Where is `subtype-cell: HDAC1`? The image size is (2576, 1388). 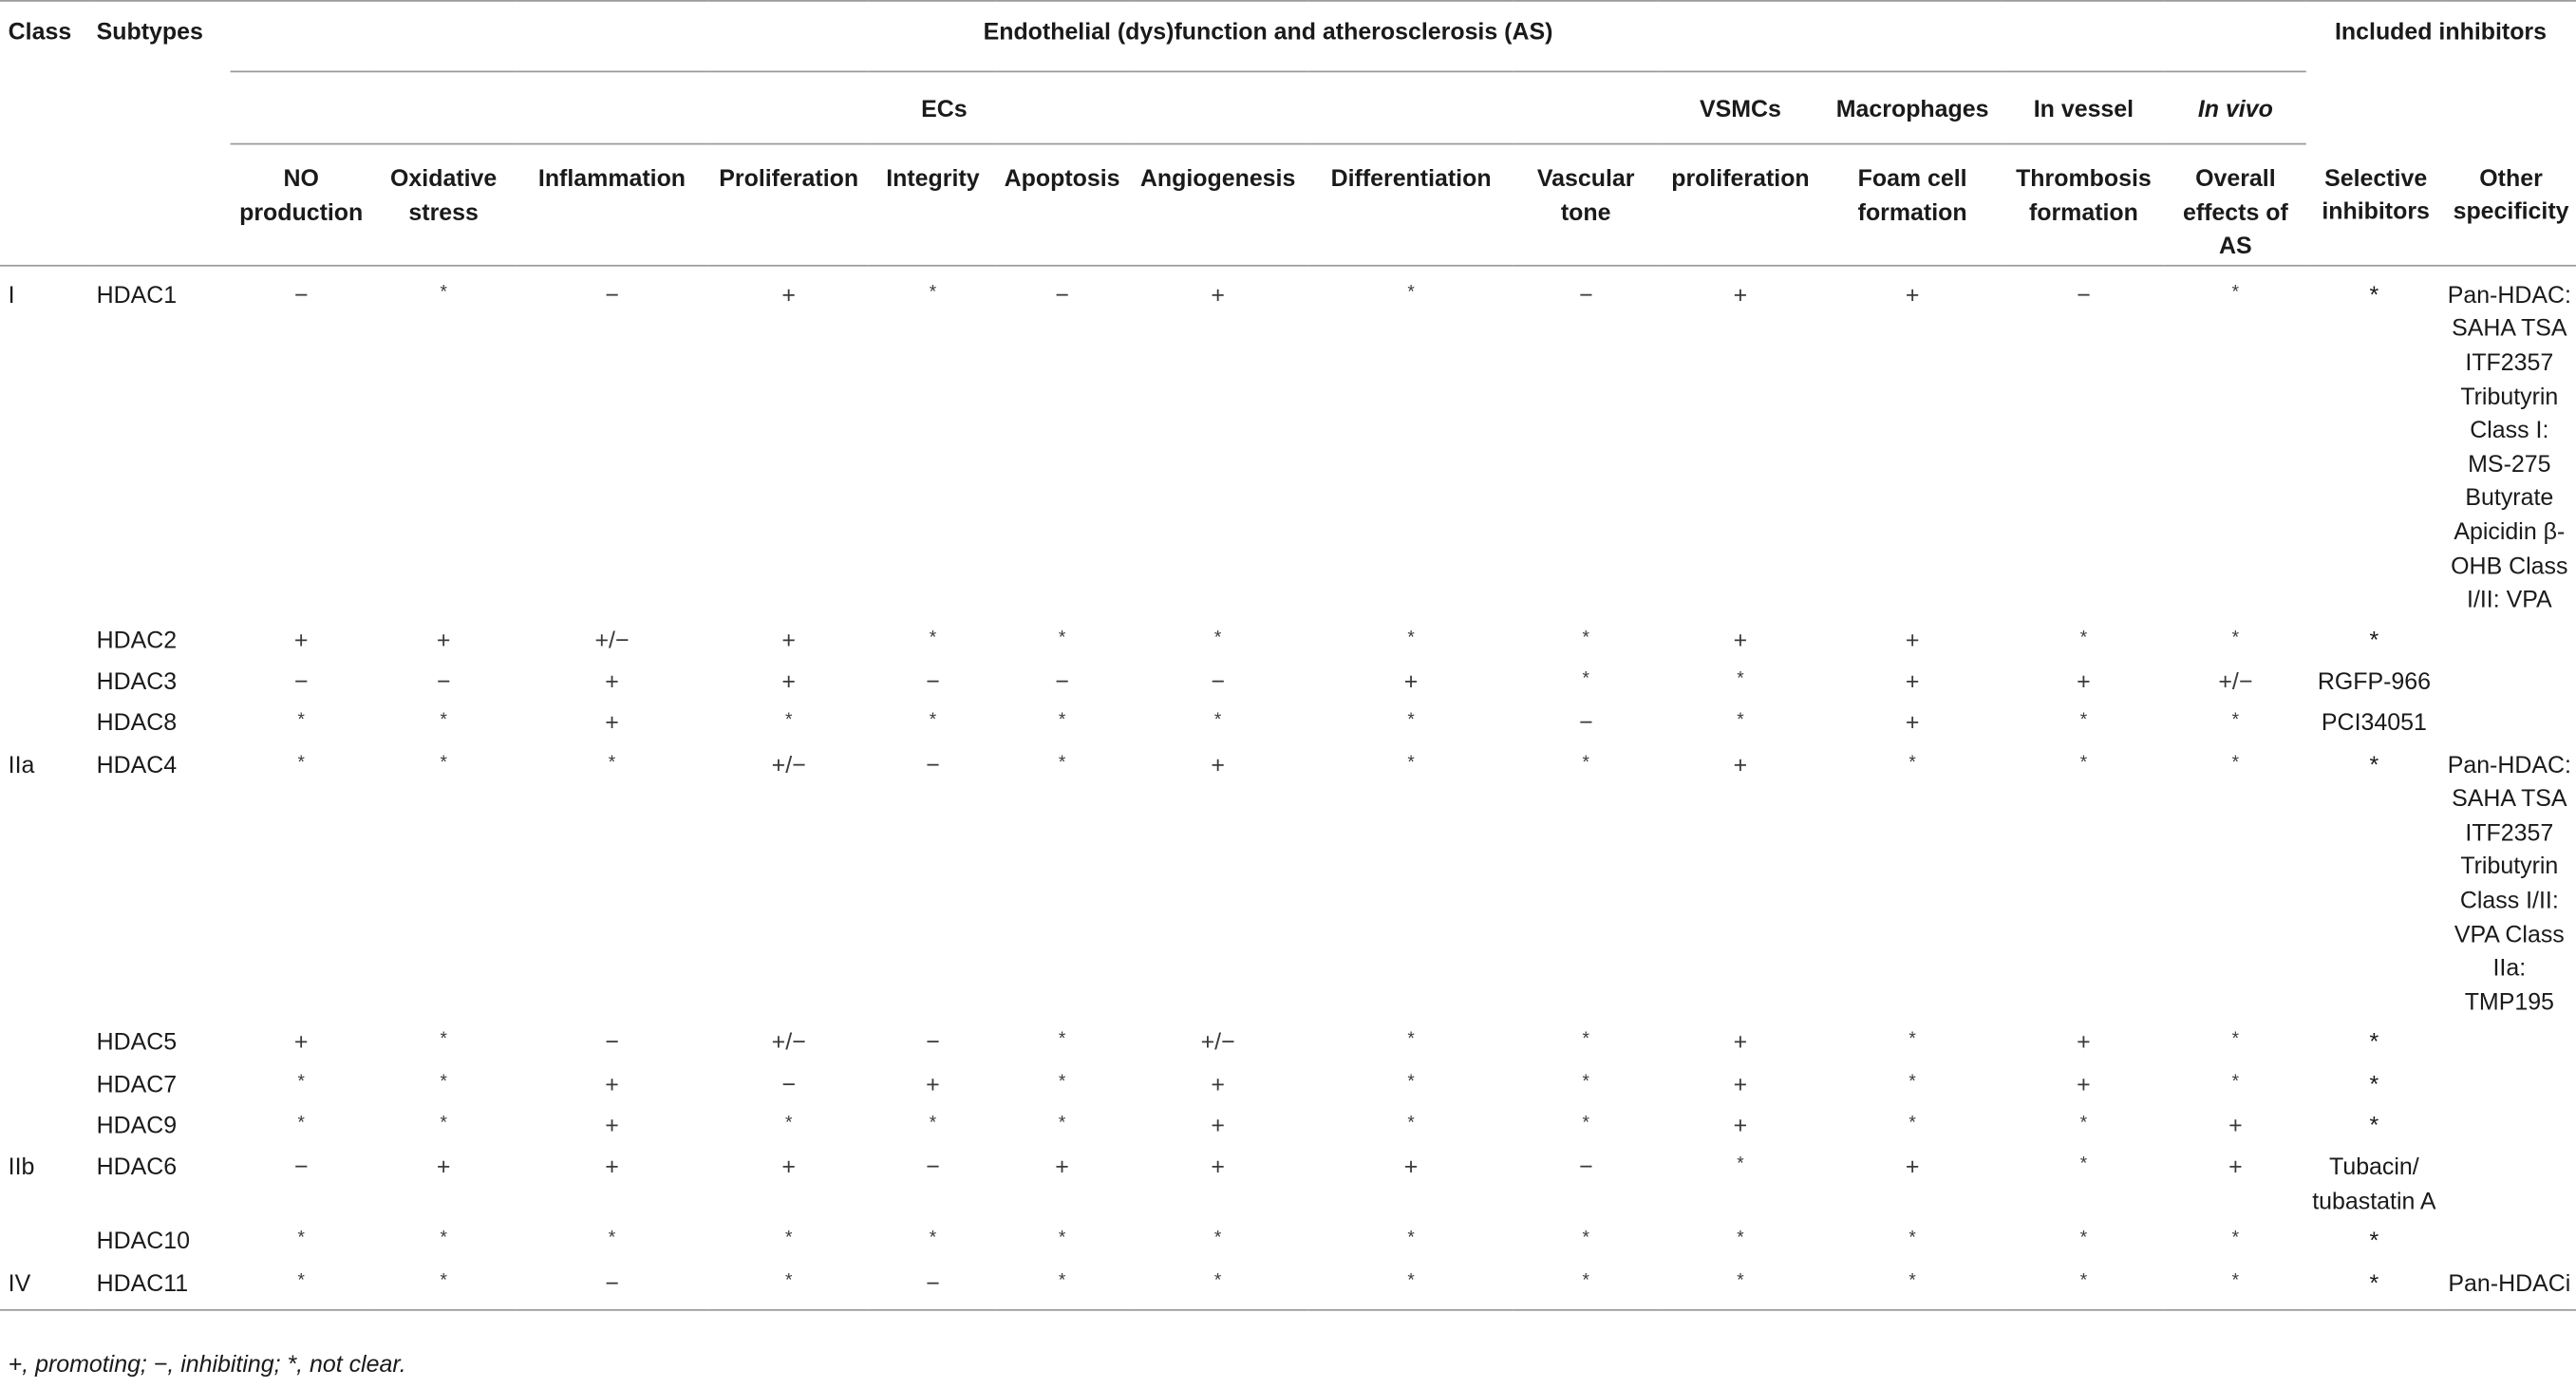
subtype-cell: HDAC1 is located at coordinates (137, 295).